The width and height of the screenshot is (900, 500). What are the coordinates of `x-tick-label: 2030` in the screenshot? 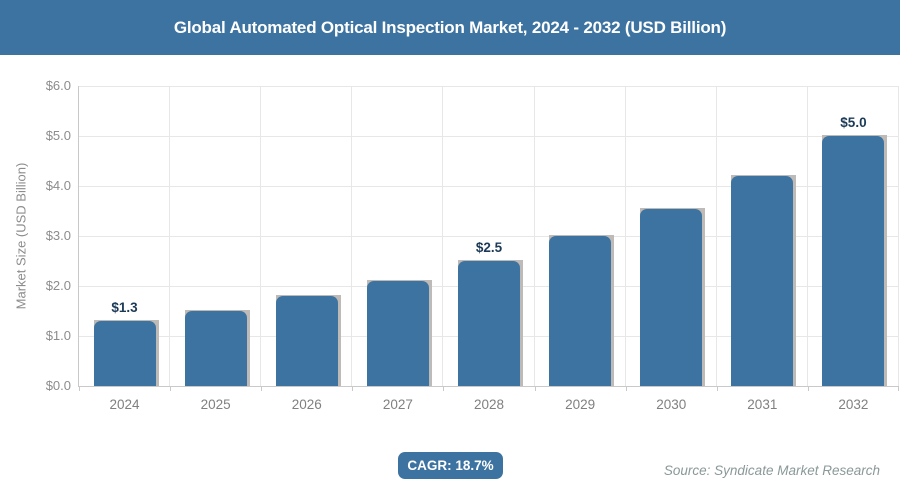 It's located at (671, 404).